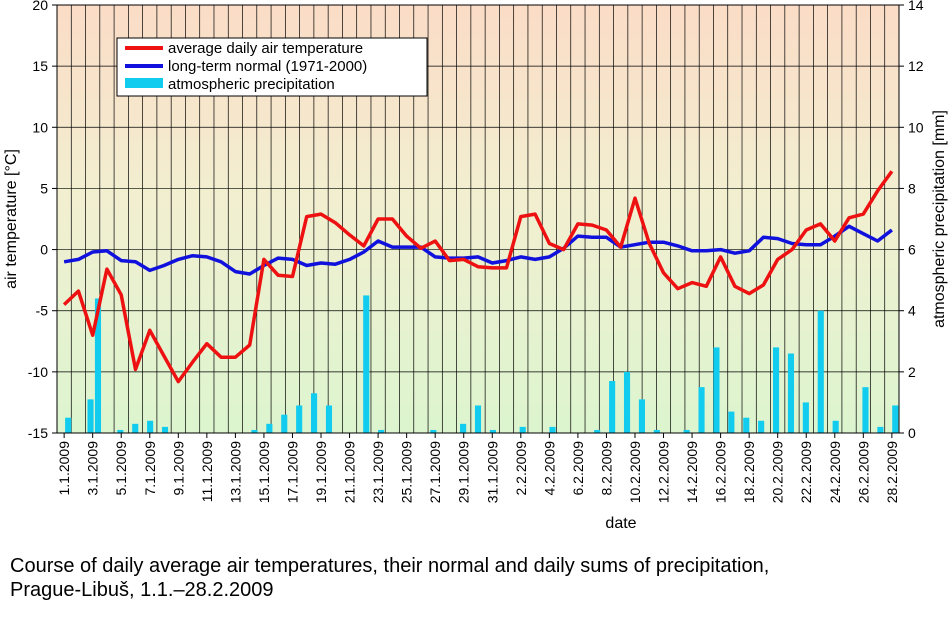 This screenshot has width=950, height=618. Describe the element at coordinates (235, 472) in the screenshot. I see `x-tick-label: 13.1.2009` at that location.